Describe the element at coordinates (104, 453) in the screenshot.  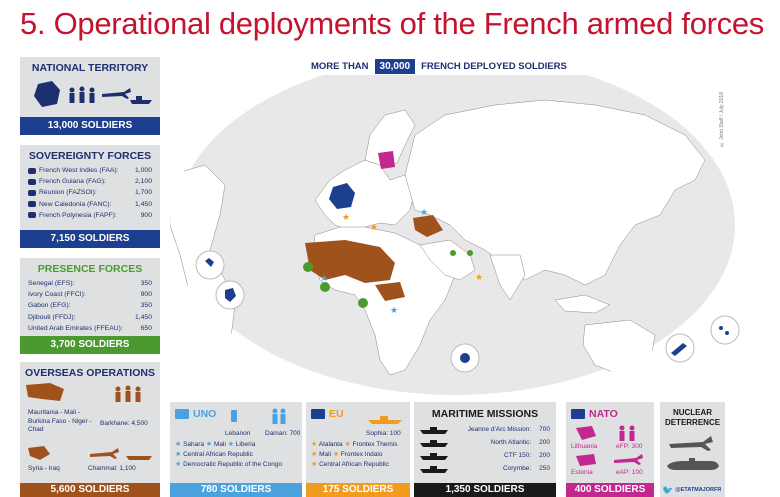
I see `chammal-aircraft-icon` at that location.